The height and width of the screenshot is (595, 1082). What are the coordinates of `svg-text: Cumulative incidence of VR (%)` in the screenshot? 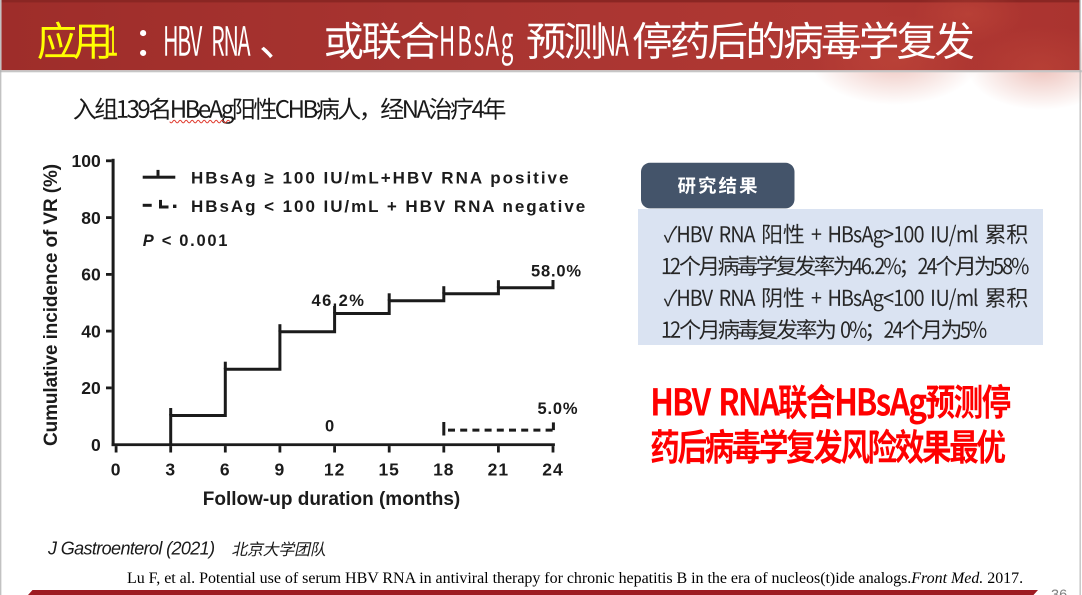 It's located at (51, 305).